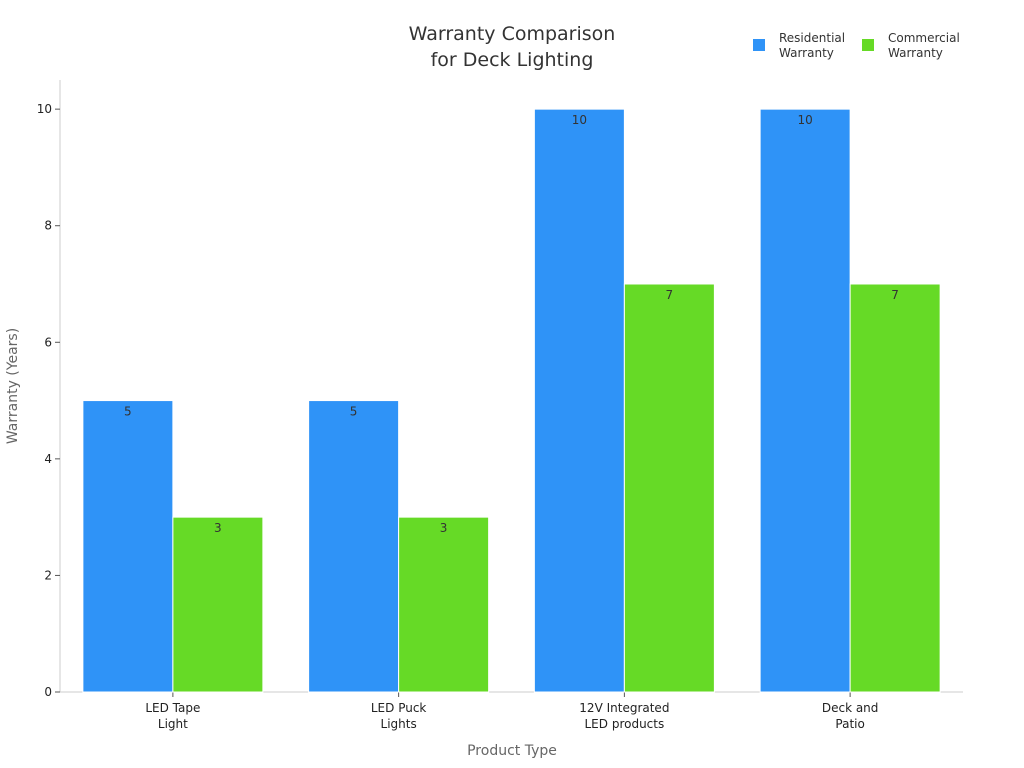 The image size is (1024, 768). What do you see at coordinates (850, 716) in the screenshot?
I see `x-tick-label: Deck and Patio` at bounding box center [850, 716].